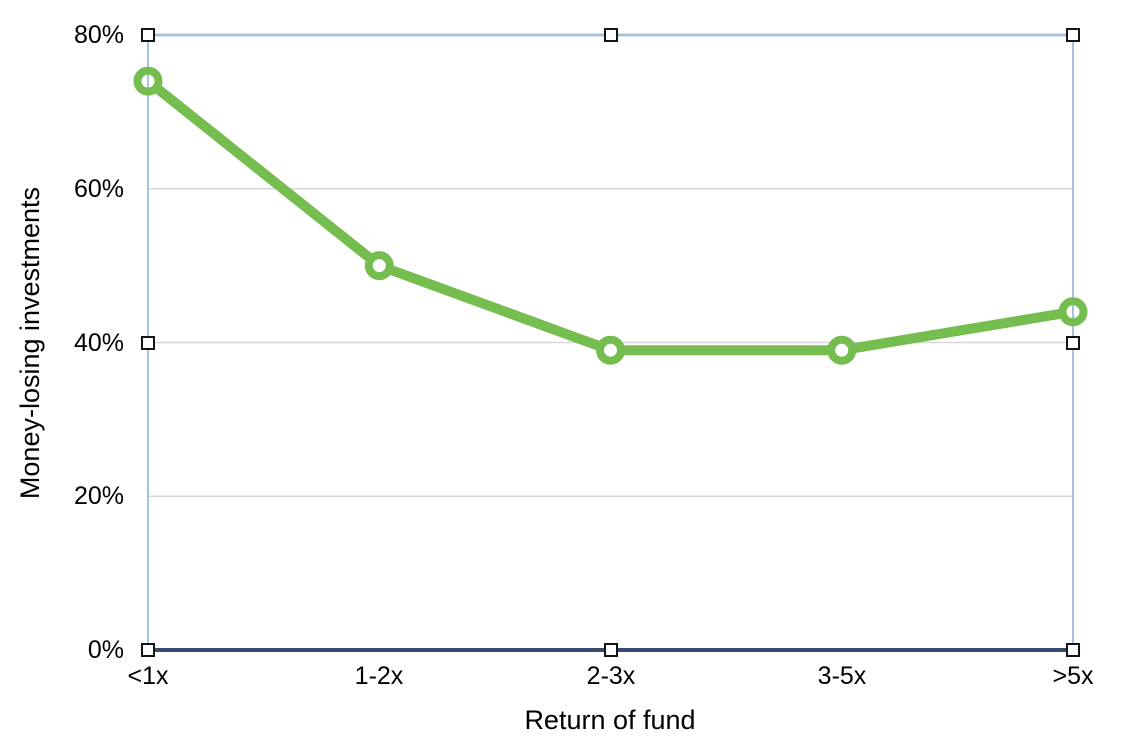 Image resolution: width=1140 pixels, height=746 pixels. I want to click on x-axis-title: Return of fund, so click(610, 720).